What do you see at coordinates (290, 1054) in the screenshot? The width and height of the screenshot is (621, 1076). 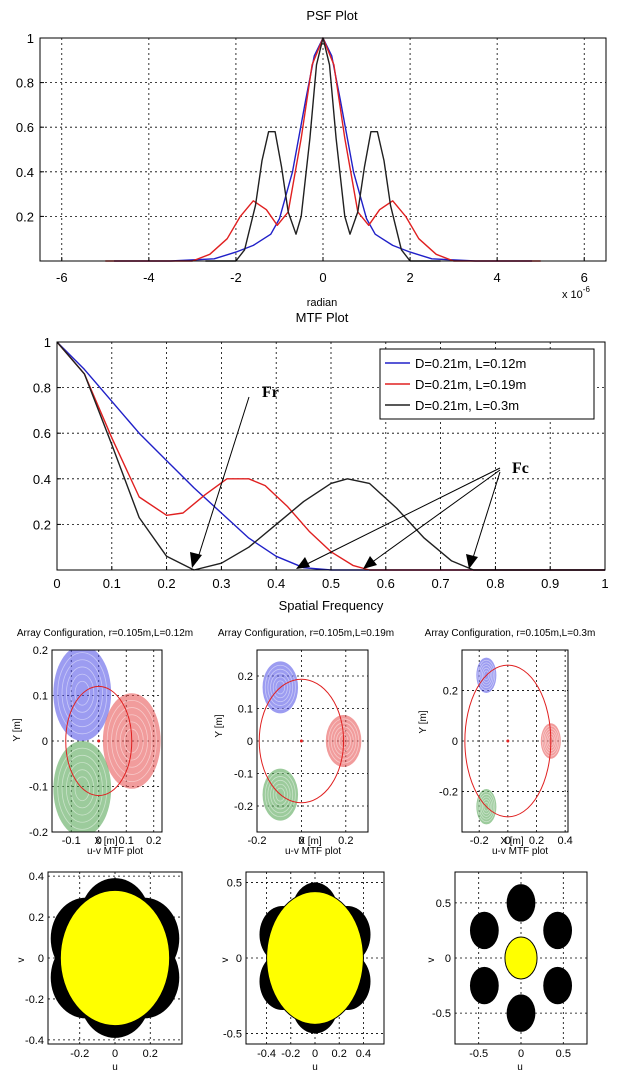 I see `uv-2-xtick-label: -0.2` at bounding box center [290, 1054].